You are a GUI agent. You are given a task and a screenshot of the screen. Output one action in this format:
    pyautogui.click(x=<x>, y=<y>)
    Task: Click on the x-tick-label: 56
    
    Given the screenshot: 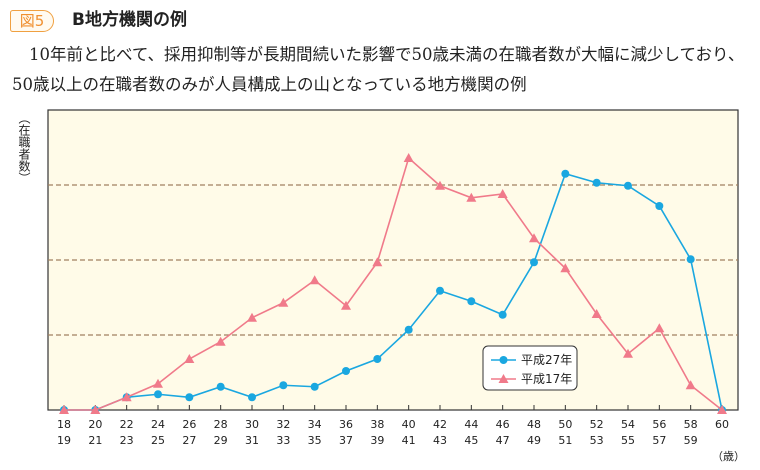 What is the action you would take?
    pyautogui.click(x=659, y=424)
    